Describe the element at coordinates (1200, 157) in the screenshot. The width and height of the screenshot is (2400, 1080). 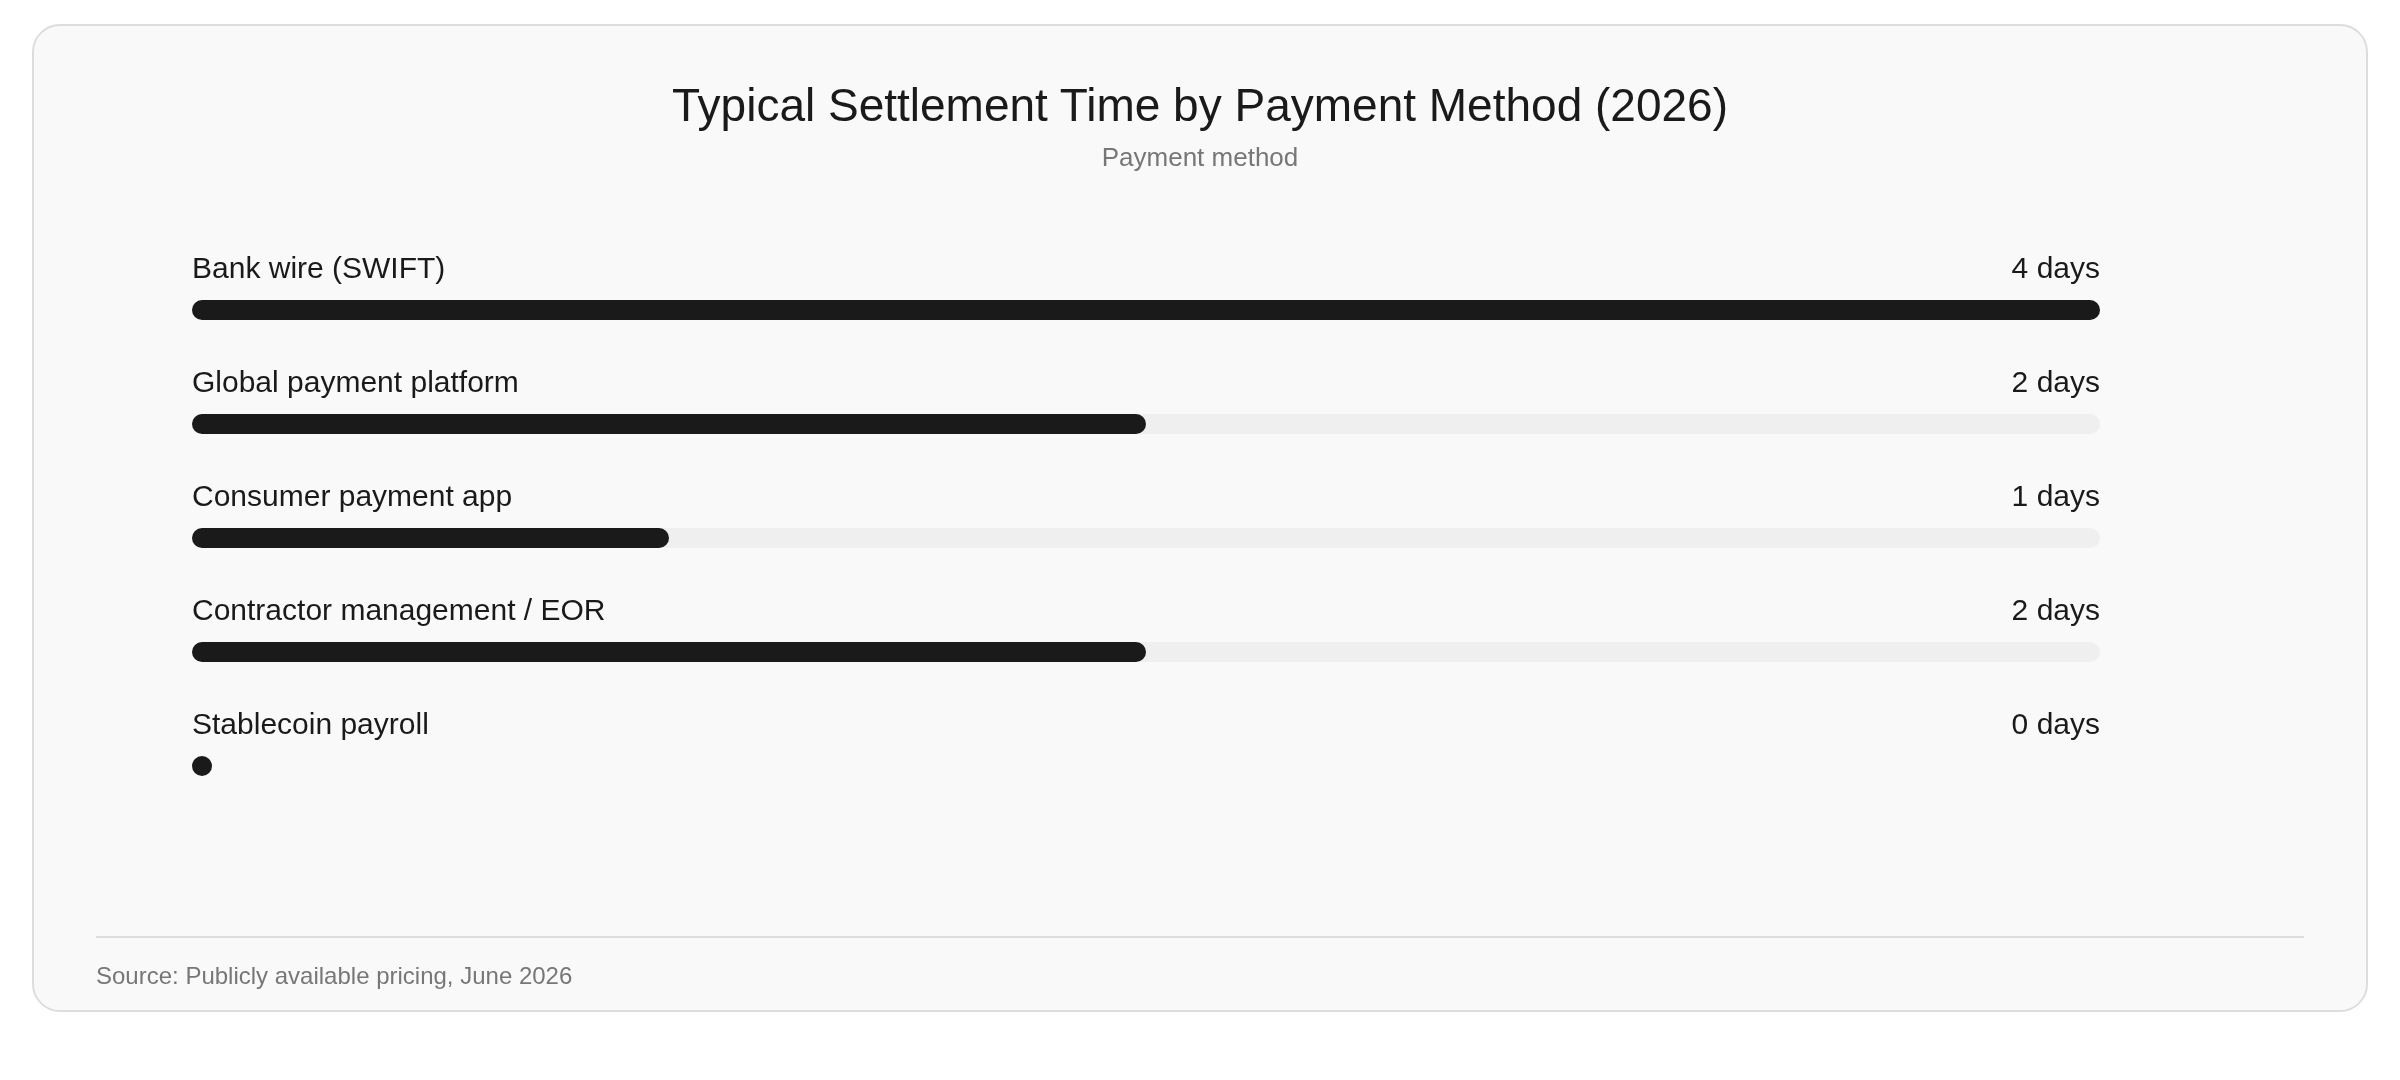
I see `chart-subtitle: Payment method` at that location.